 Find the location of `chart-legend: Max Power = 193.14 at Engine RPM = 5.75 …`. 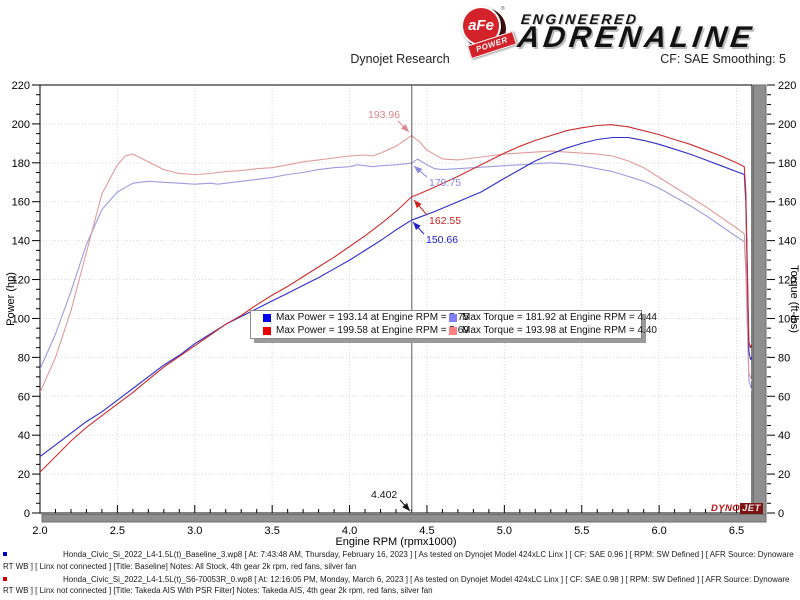

chart-legend: Max Power = 193.14 at Engine RPM = 5.75 … is located at coordinates (453, 324).